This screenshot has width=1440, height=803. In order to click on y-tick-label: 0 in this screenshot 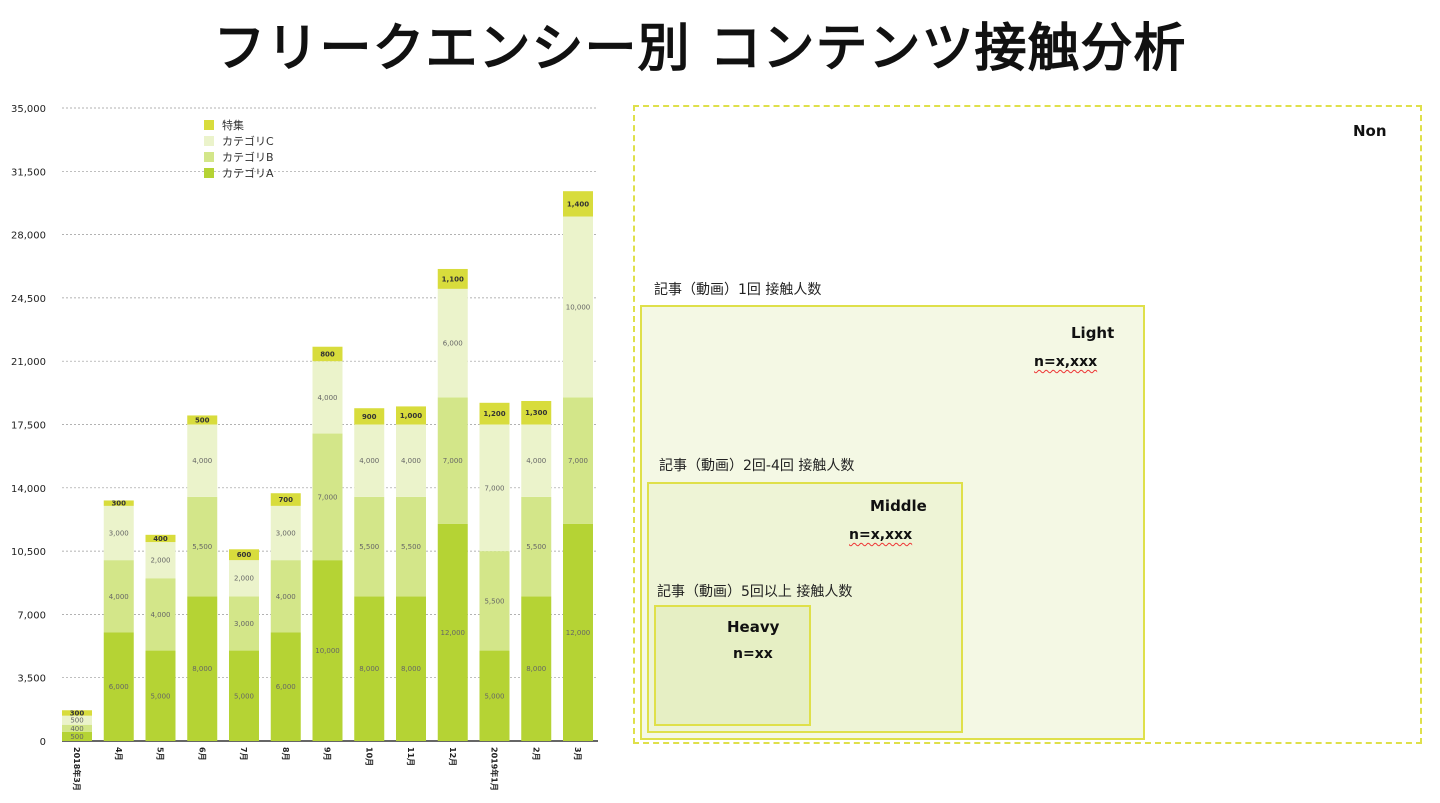, I will do `click(43, 742)`.